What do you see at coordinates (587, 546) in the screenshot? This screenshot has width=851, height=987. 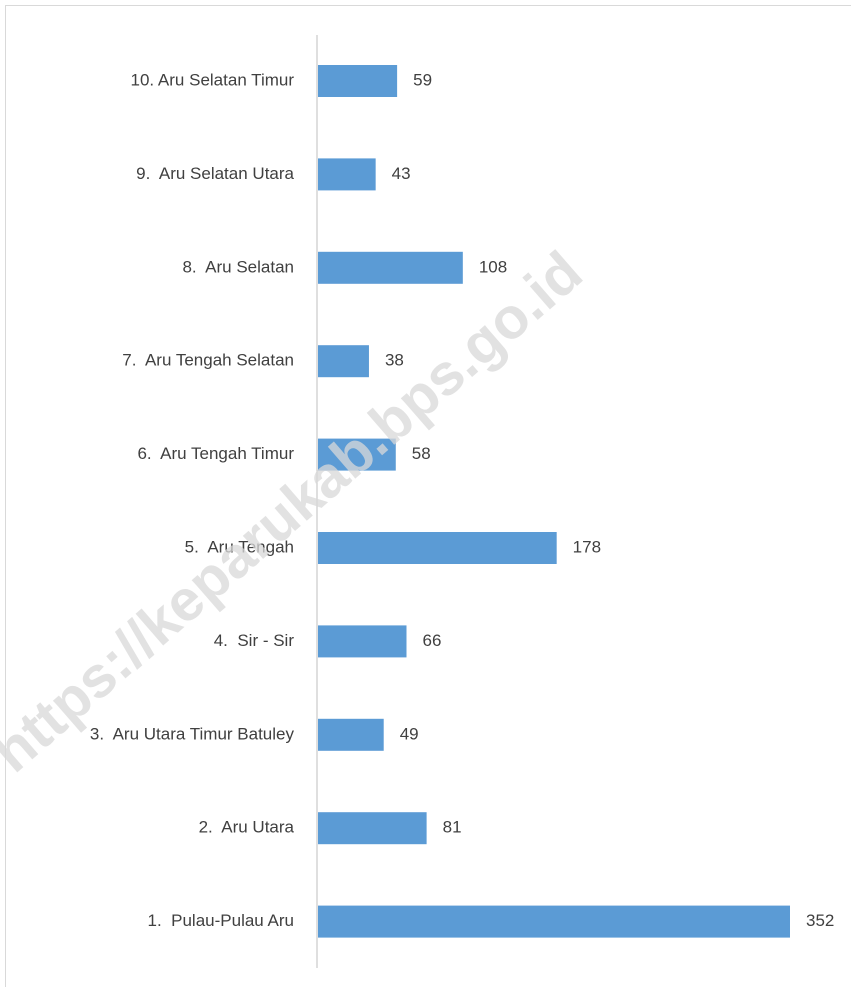 I see `data-label: 178` at bounding box center [587, 546].